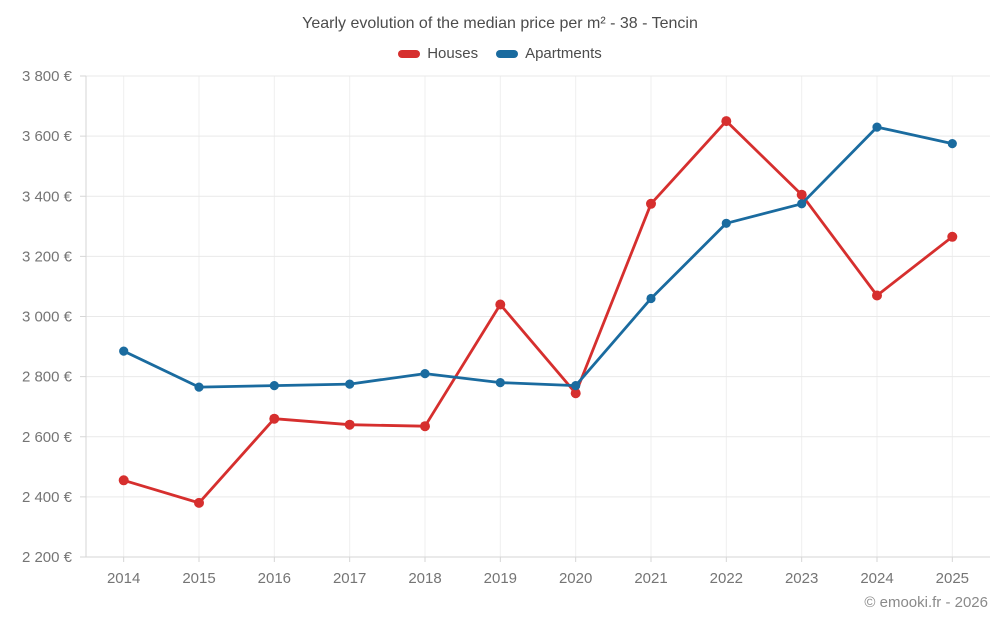 The image size is (1000, 625). Describe the element at coordinates (274, 578) in the screenshot. I see `x-tick-label: 2016` at that location.